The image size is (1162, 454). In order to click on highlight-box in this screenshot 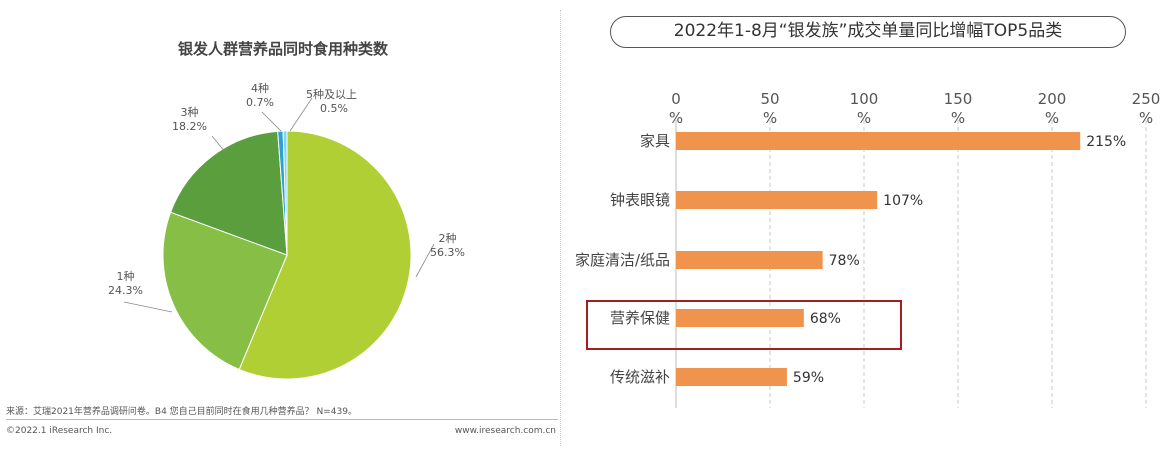, I will do `click(744, 325)`.